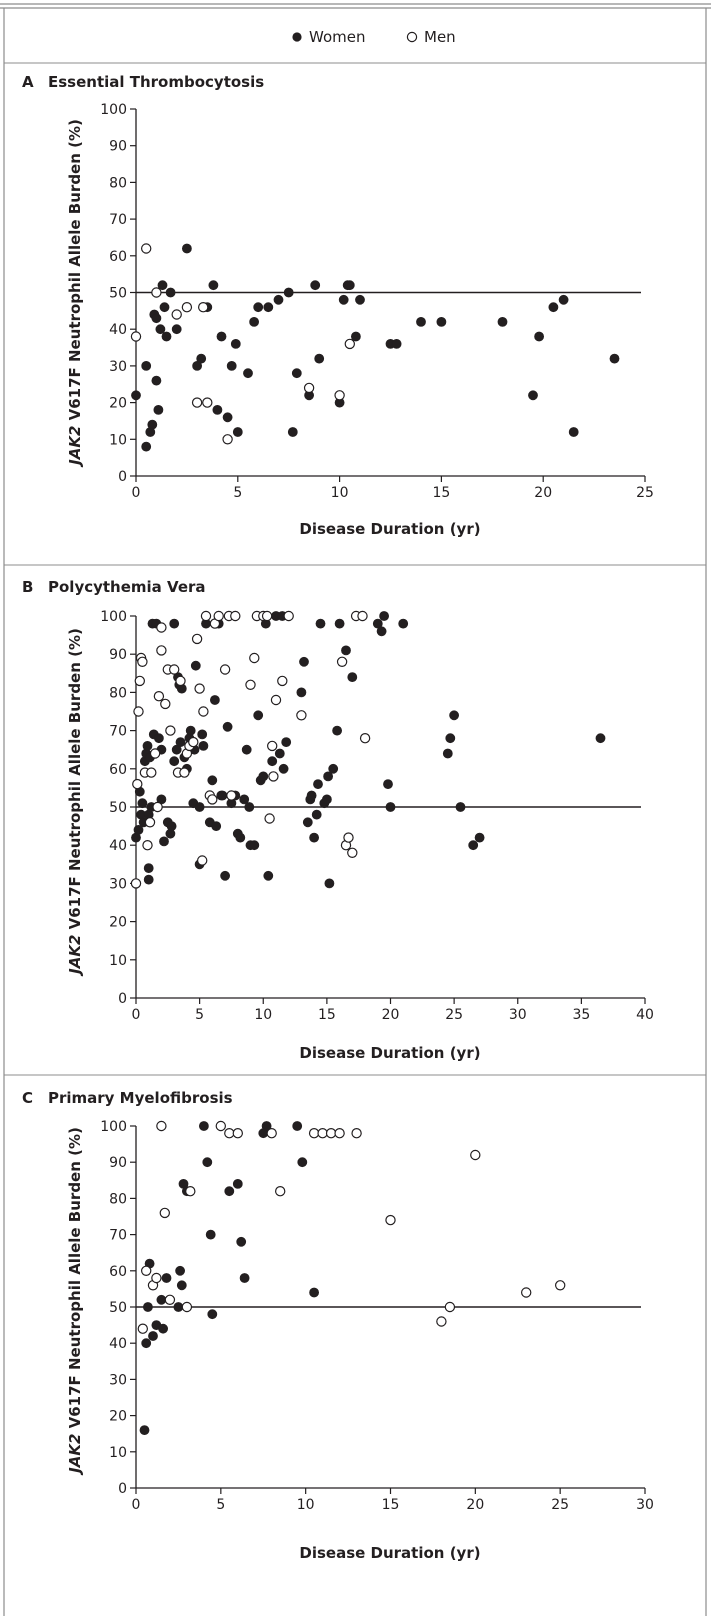 Image resolution: width=711 pixels, height=1616 pixels. I want to click on panel-c-y-axis-title-gene: JAK2, so click(75, 1455).